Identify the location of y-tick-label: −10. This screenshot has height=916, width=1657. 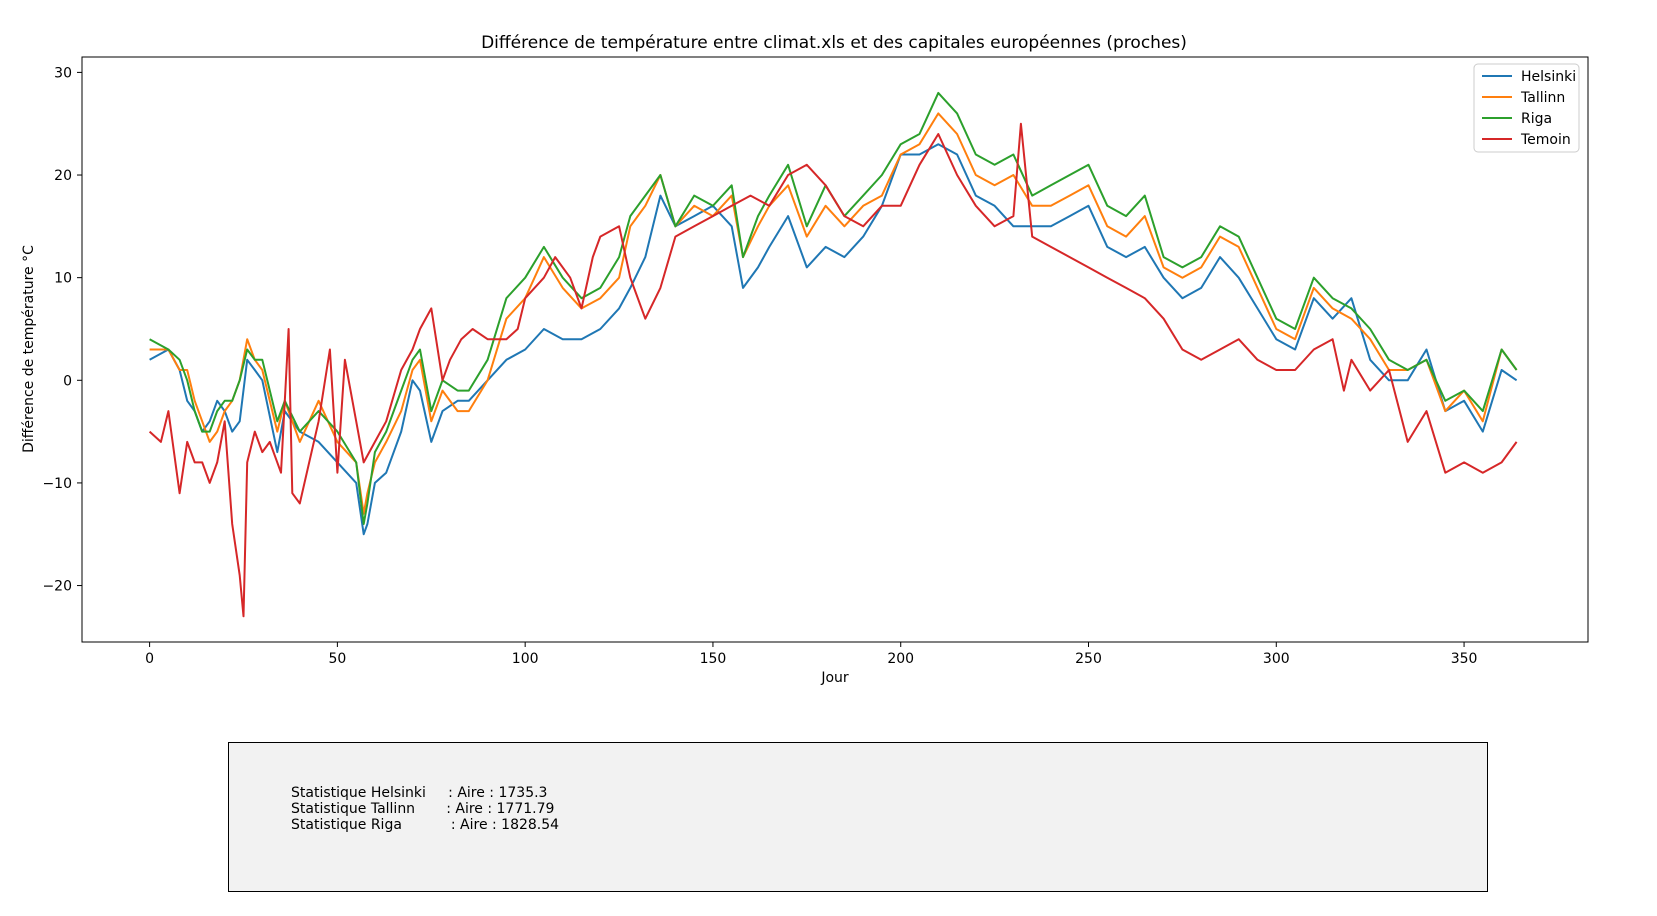
(57, 484).